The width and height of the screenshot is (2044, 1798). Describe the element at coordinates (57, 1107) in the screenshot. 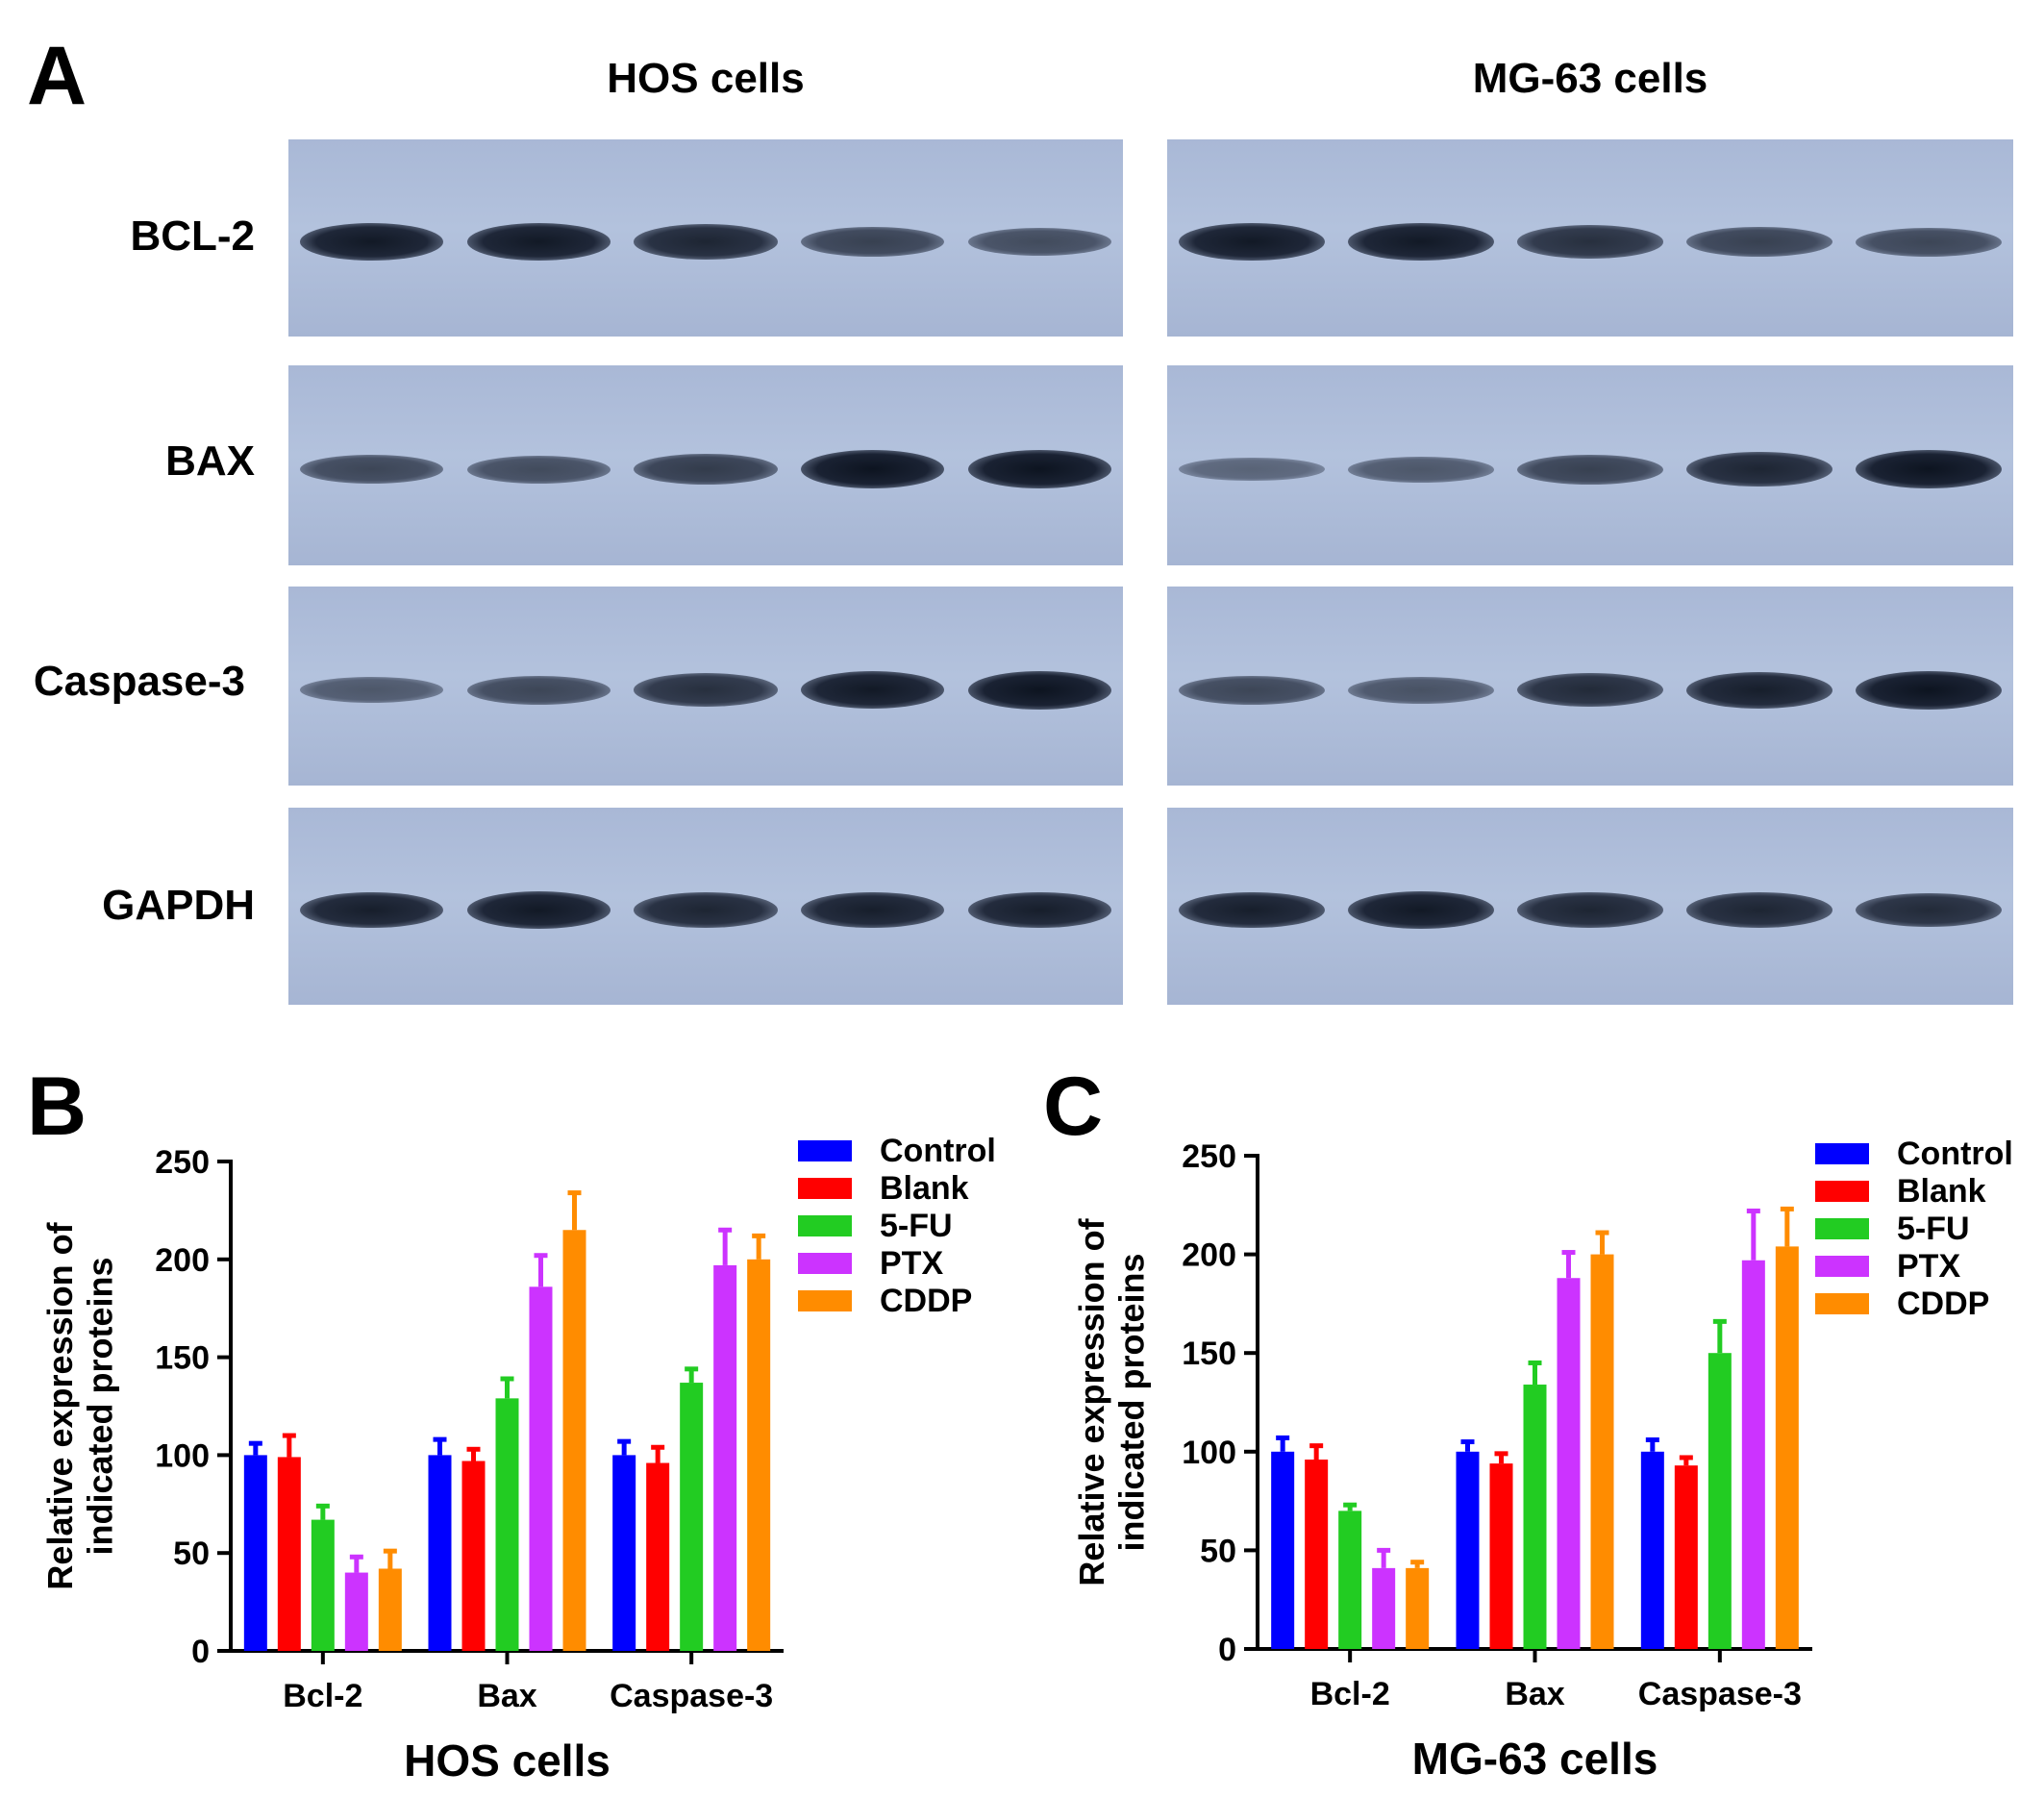

I see `panel-label-b: B` at that location.